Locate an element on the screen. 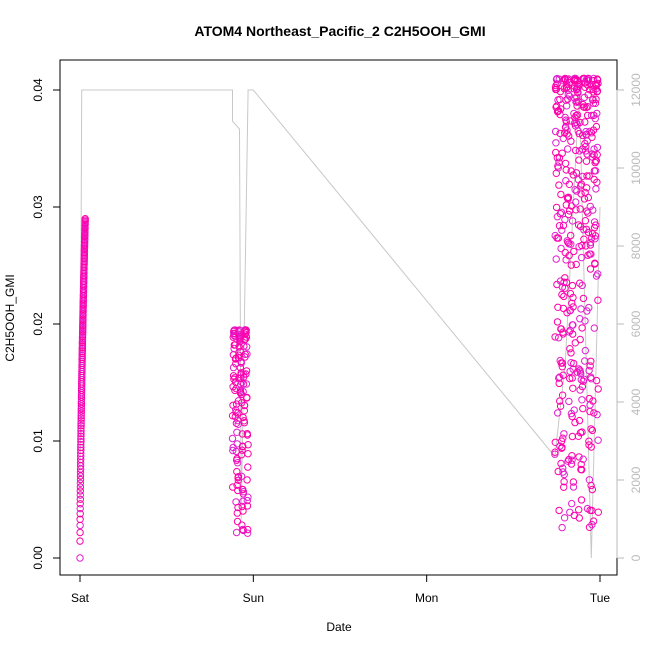 This screenshot has width=650, height=650. y-tick-label-right: 4000 is located at coordinates (636, 401).